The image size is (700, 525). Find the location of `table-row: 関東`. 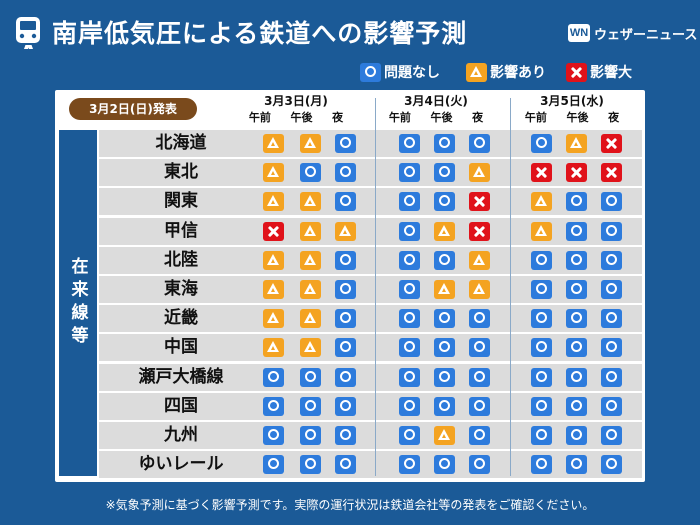

table-row: 関東 is located at coordinates (370, 202).